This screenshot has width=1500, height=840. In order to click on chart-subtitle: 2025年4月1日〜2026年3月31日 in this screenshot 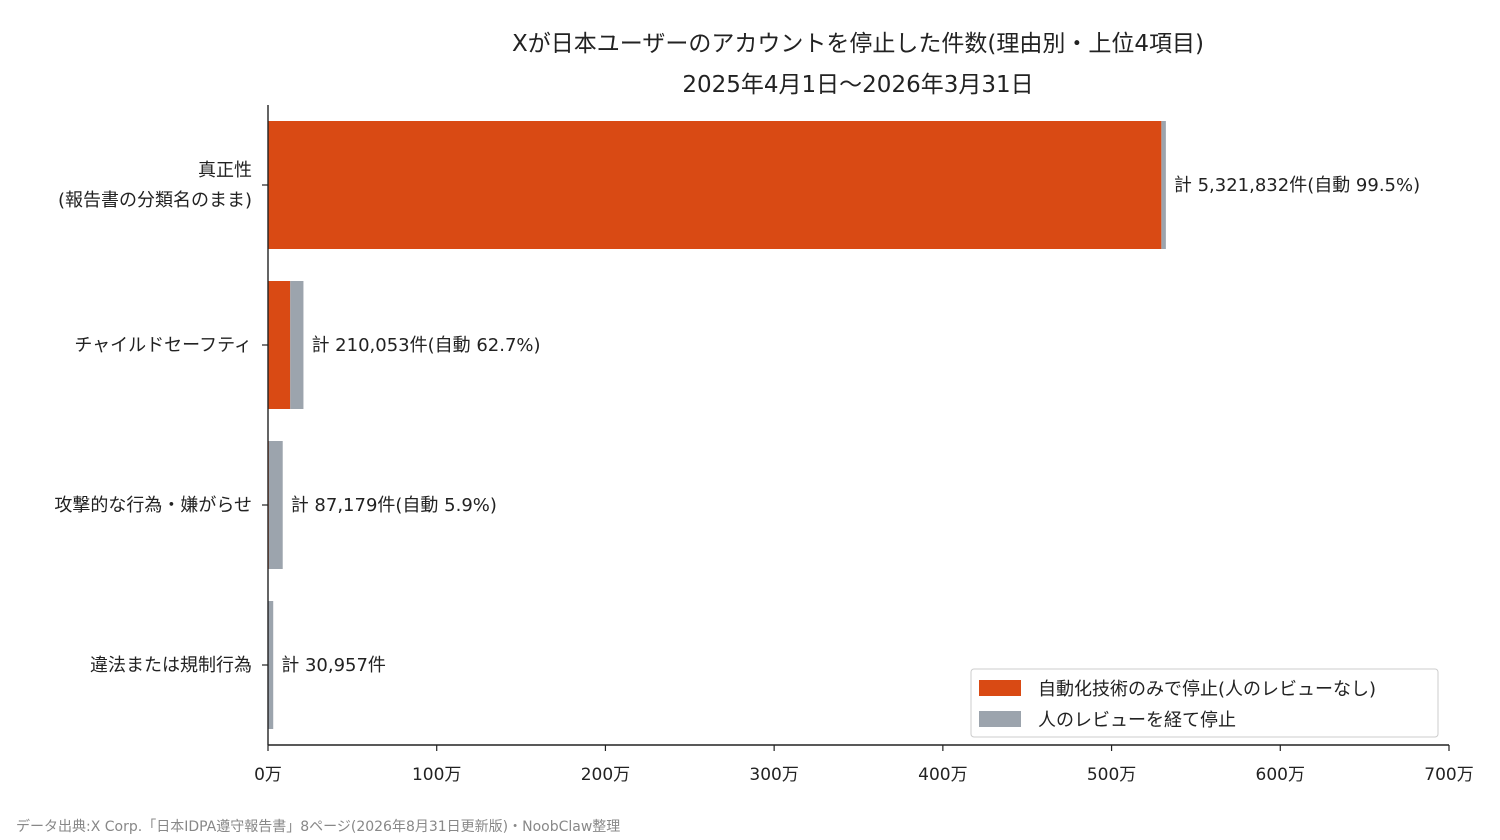, I will do `click(857, 85)`.